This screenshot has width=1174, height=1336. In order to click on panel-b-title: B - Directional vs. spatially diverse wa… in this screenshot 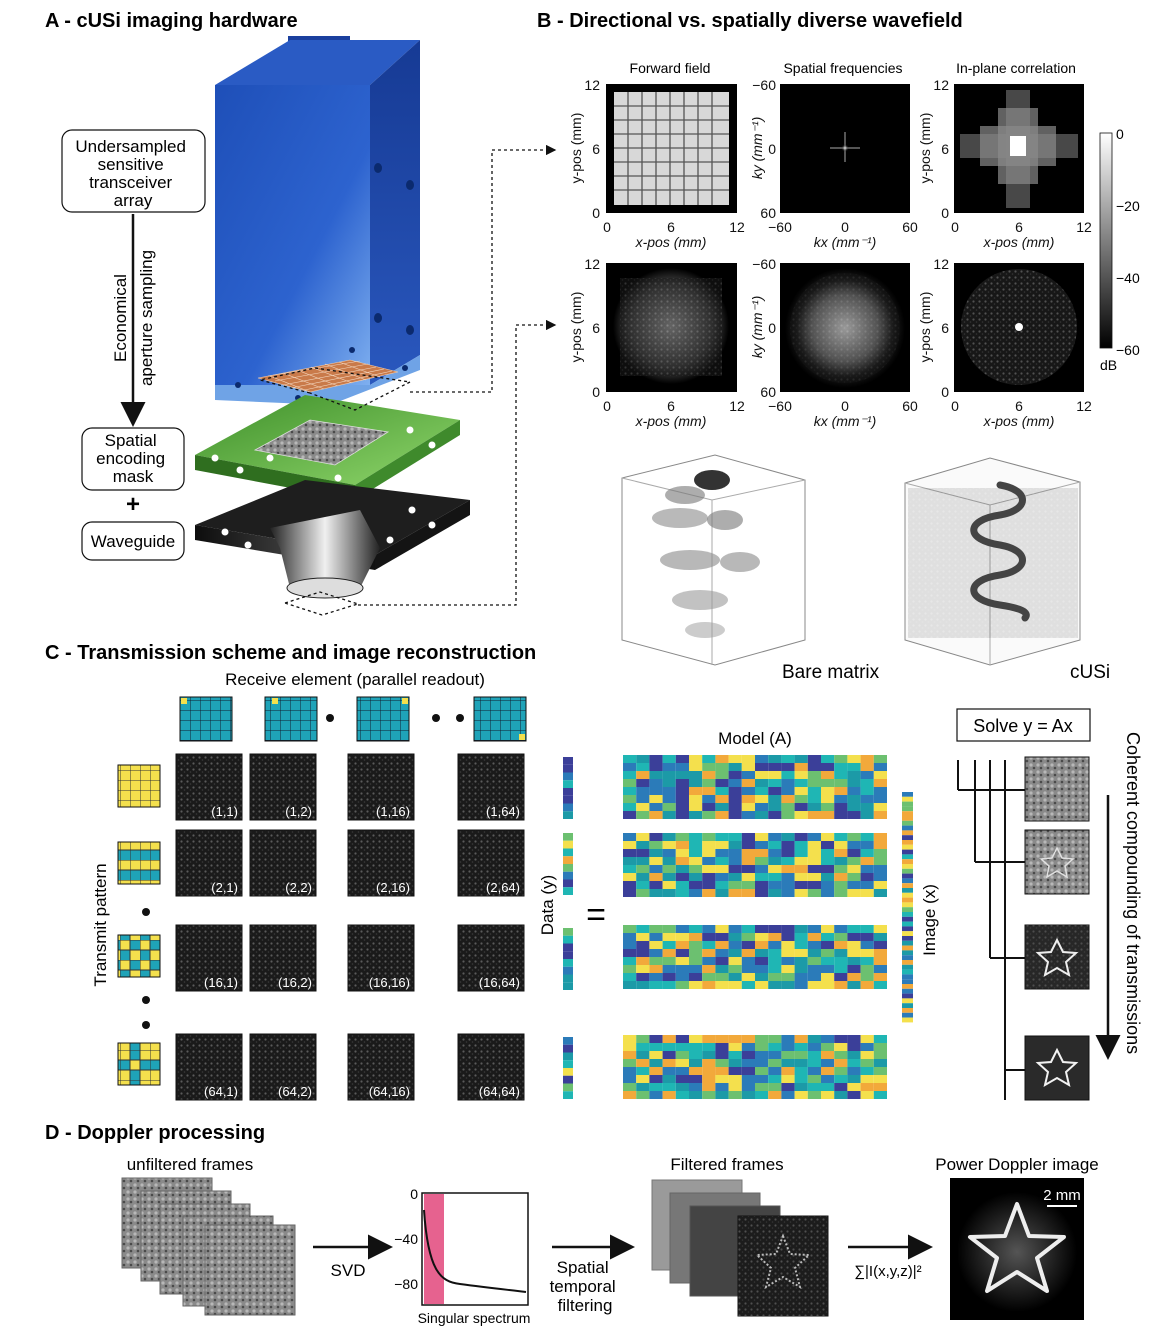, I will do `click(750, 21)`.